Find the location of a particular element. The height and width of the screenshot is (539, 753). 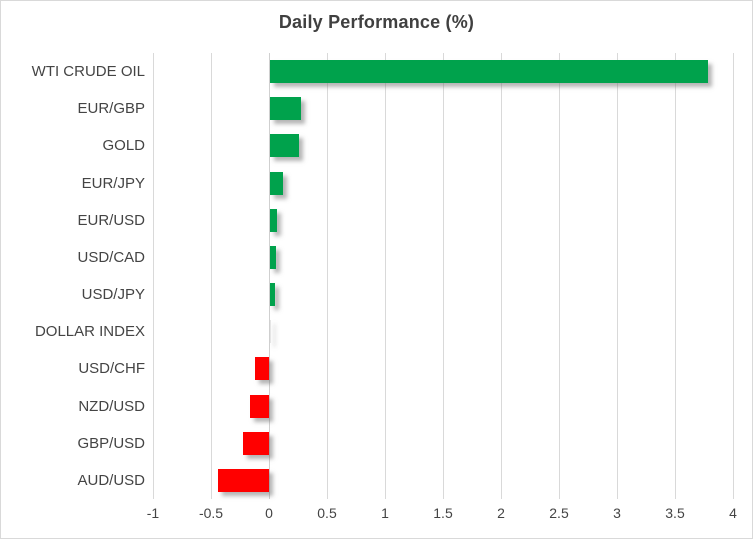

category-label-eur-jpy: EUR/JPY is located at coordinates (113, 183).